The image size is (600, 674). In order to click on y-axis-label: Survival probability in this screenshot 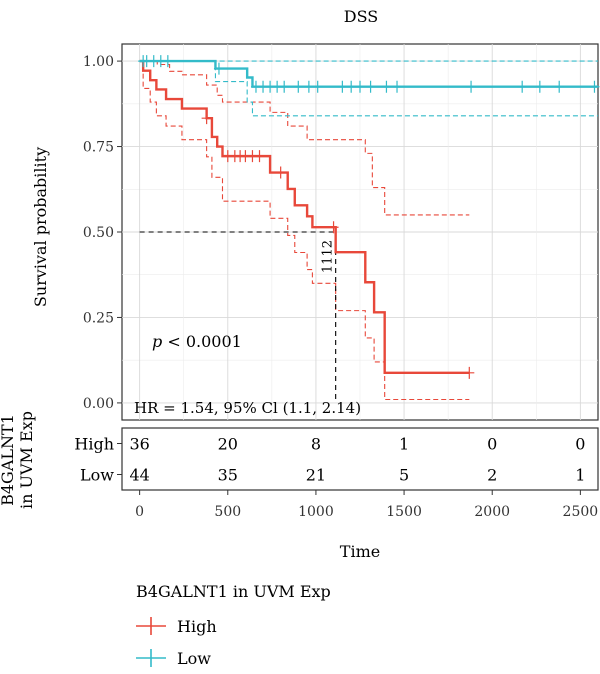, I will do `click(40, 227)`.